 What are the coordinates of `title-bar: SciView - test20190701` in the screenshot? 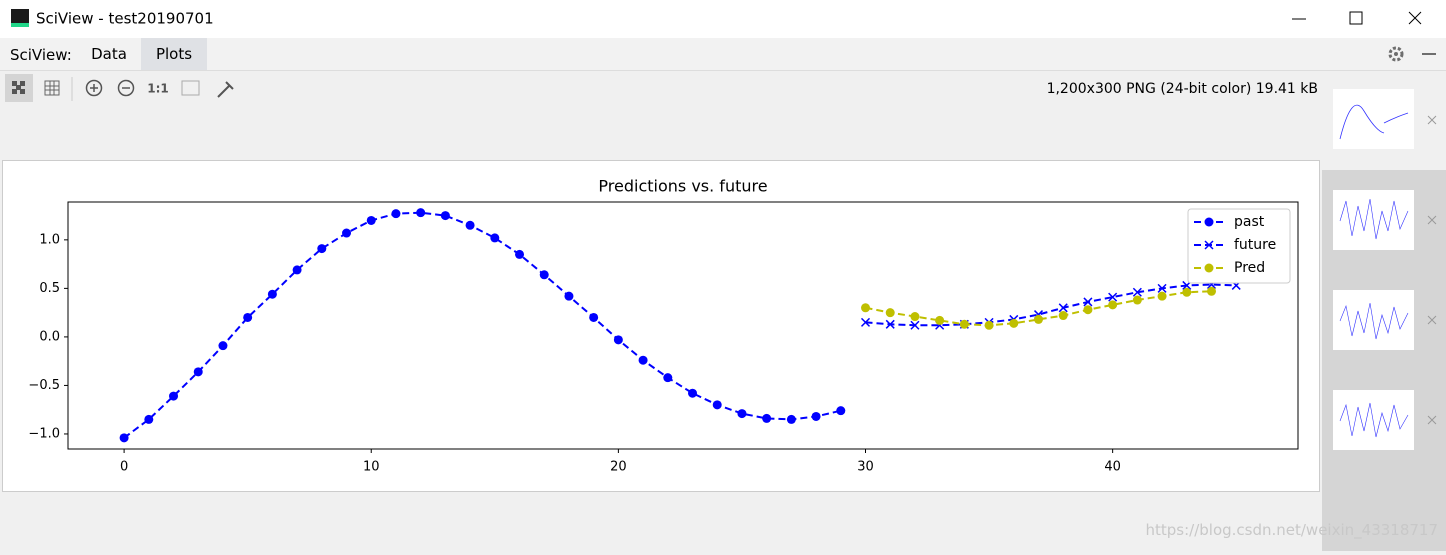 It's located at (723, 19).